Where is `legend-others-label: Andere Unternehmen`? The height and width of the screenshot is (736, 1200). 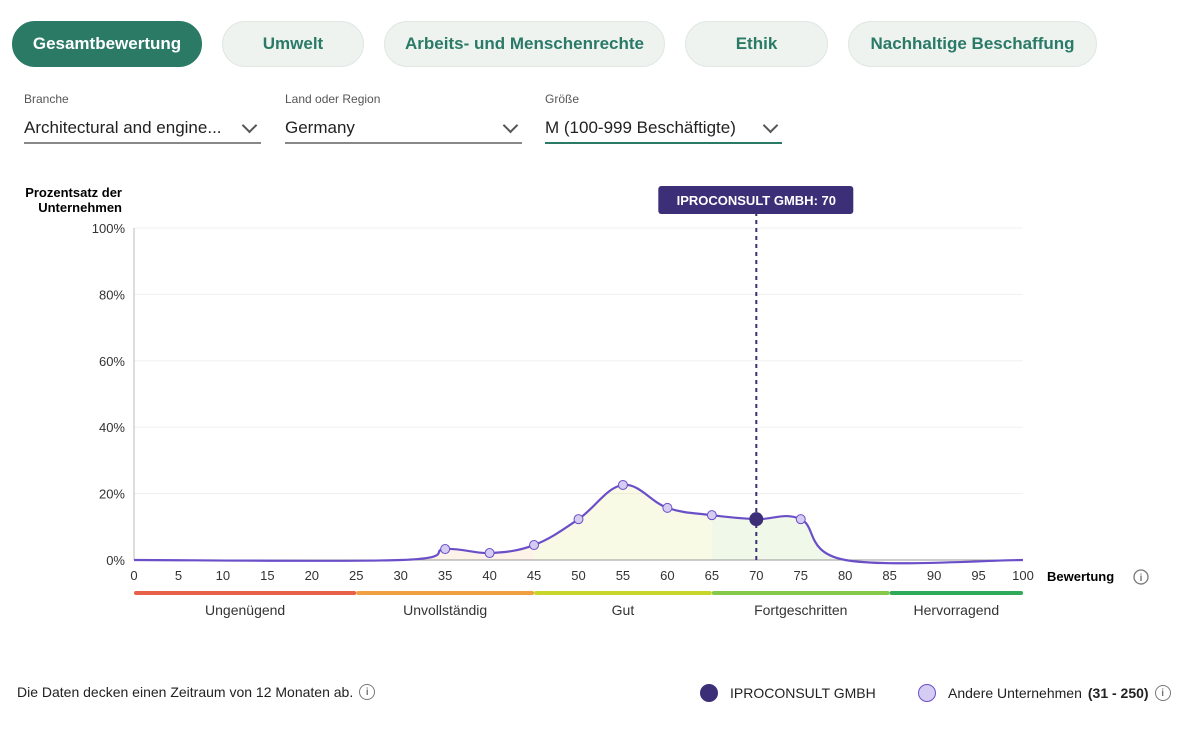
legend-others-label: Andere Unternehmen is located at coordinates (1015, 693).